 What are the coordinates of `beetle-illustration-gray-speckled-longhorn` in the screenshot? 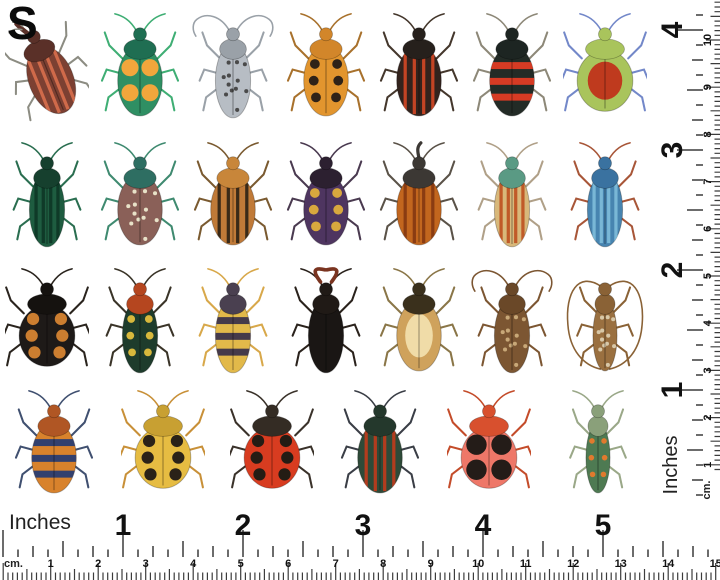 It's located at (233, 66).